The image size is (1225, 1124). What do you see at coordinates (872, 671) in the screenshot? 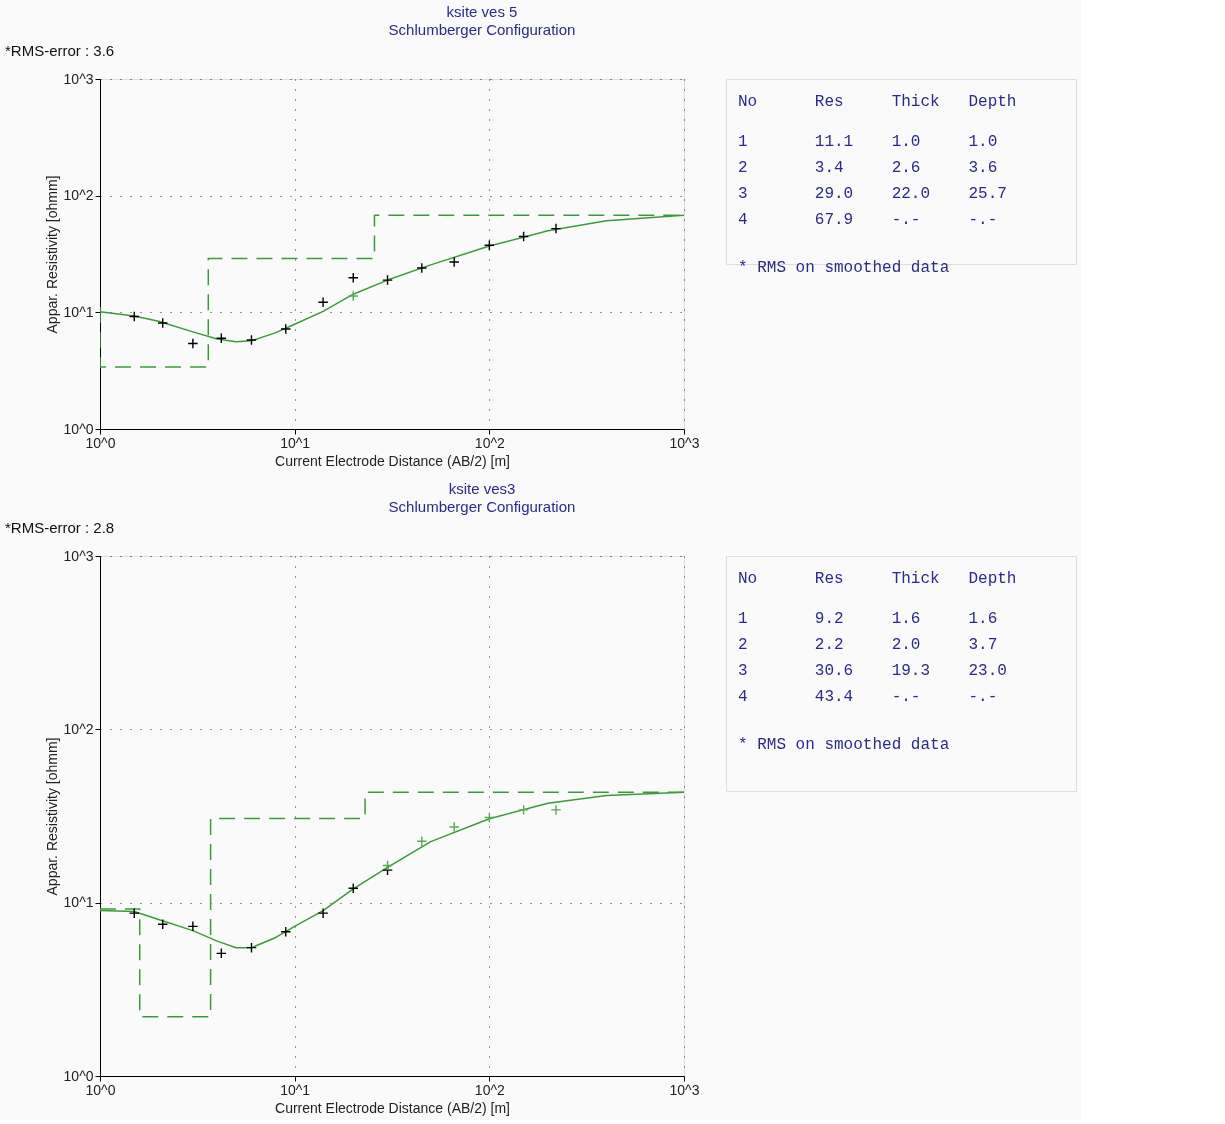
I see `text: 3 30.6 19.3 23.0` at bounding box center [872, 671].